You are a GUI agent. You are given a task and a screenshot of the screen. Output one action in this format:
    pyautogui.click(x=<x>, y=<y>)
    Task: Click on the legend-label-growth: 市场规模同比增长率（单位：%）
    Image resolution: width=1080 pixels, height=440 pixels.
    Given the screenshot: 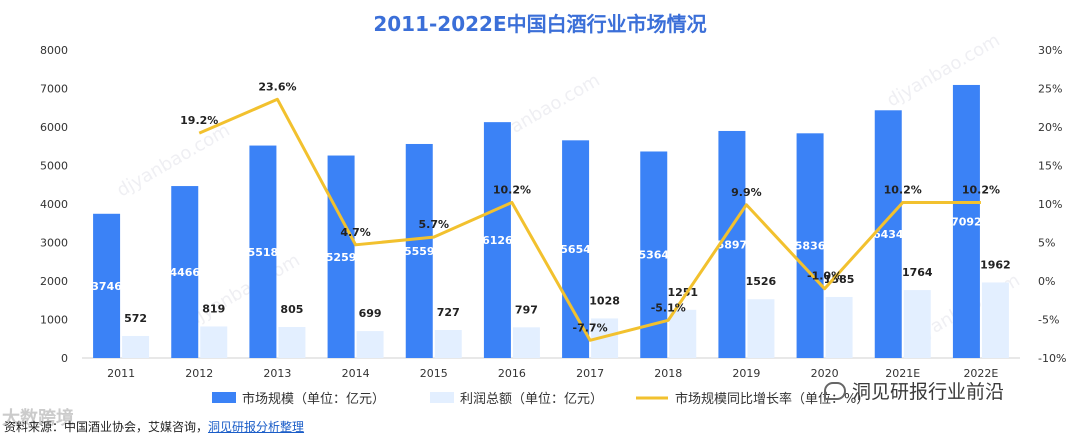 What is the action you would take?
    pyautogui.click(x=772, y=399)
    